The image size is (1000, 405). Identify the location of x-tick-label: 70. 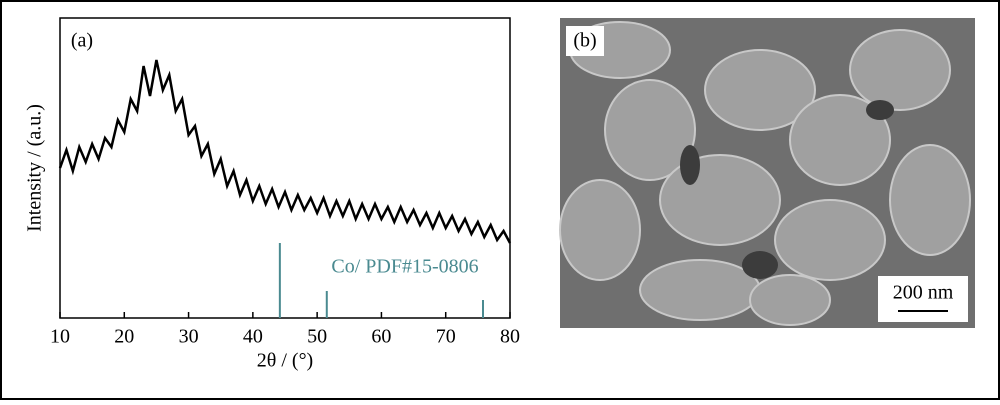
(446, 337).